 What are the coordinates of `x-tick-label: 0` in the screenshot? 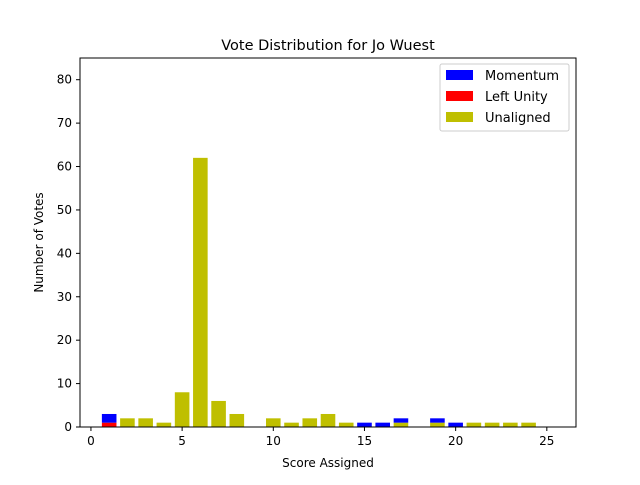 It's located at (91, 441).